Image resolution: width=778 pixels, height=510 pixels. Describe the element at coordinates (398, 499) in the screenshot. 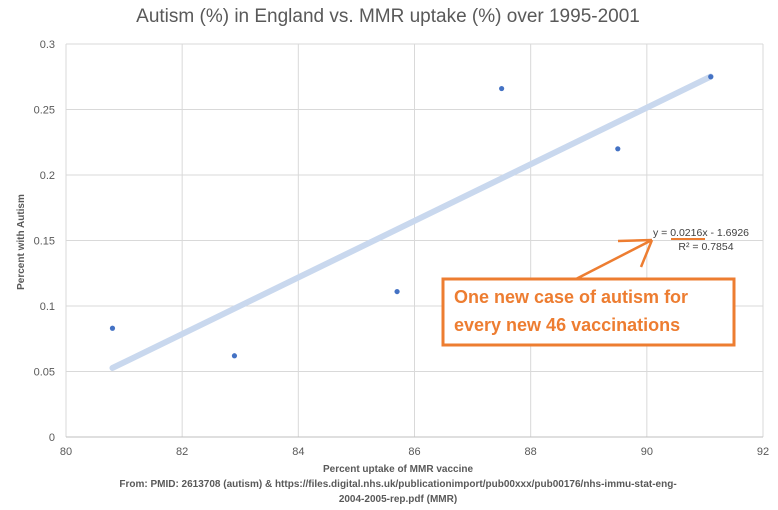

I see `source-line-2: 2004-2005-rep.pdf (MMR)` at that location.